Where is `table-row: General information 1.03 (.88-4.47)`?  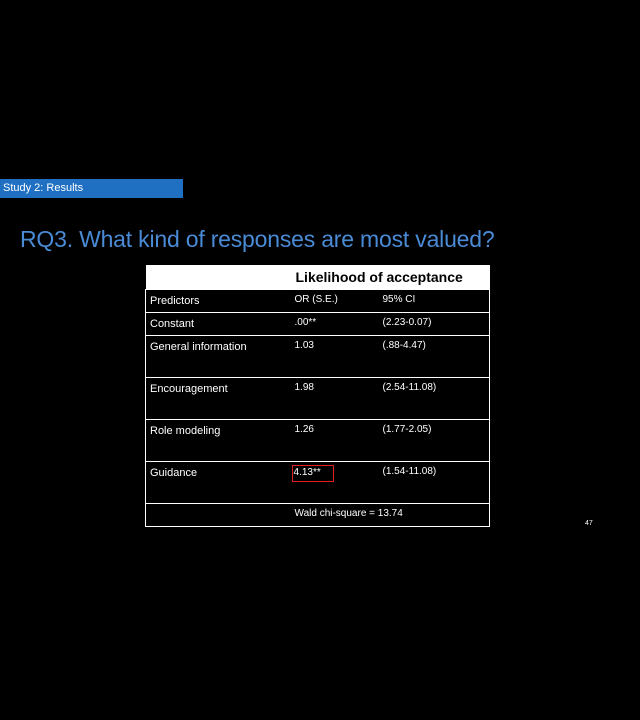
table-row: General information 1.03 (.88-4.47) is located at coordinates (318, 356).